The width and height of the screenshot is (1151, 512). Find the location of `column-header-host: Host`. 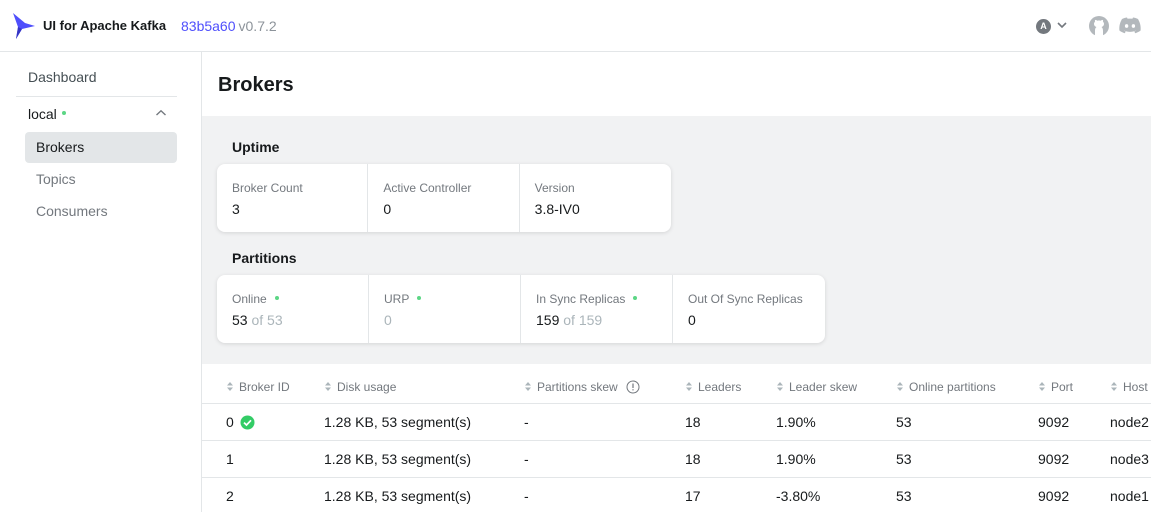

column-header-host: Host is located at coordinates (1129, 387).